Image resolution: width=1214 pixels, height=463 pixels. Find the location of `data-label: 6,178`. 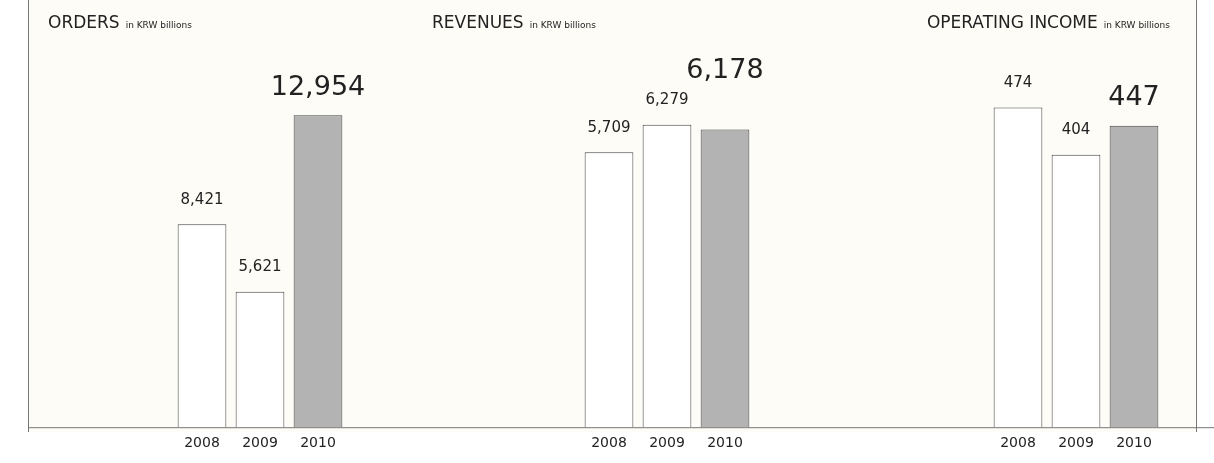

data-label: 6,178 is located at coordinates (725, 69).